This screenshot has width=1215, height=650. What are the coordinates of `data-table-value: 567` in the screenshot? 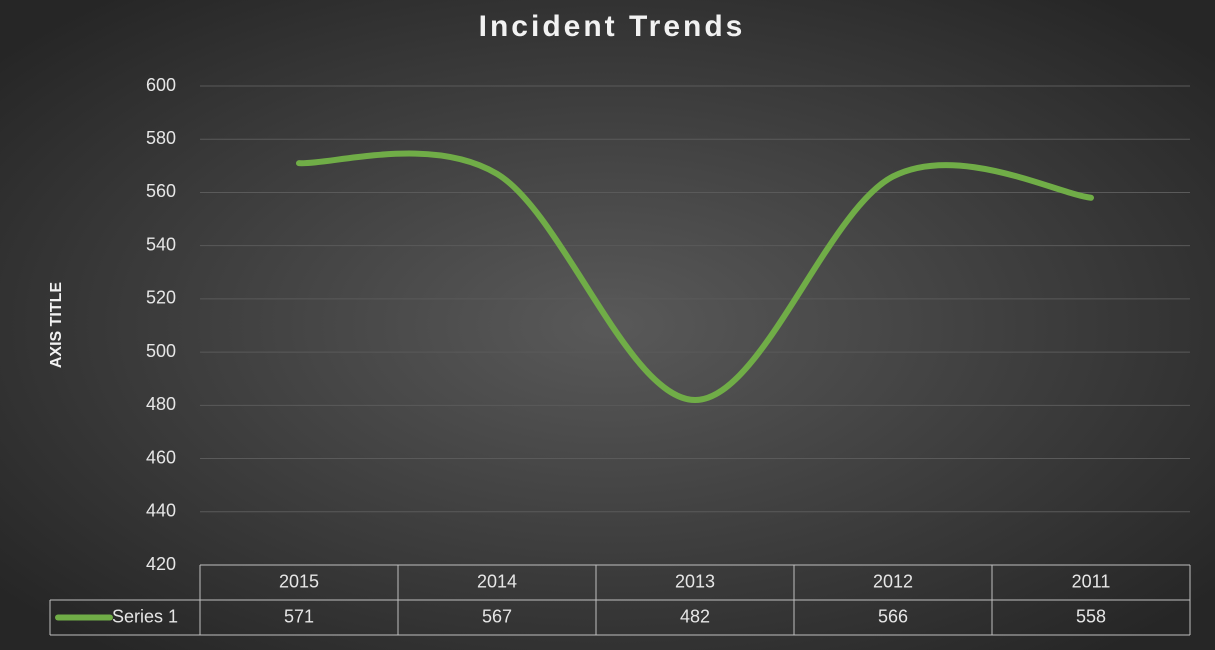 It's located at (497, 616).